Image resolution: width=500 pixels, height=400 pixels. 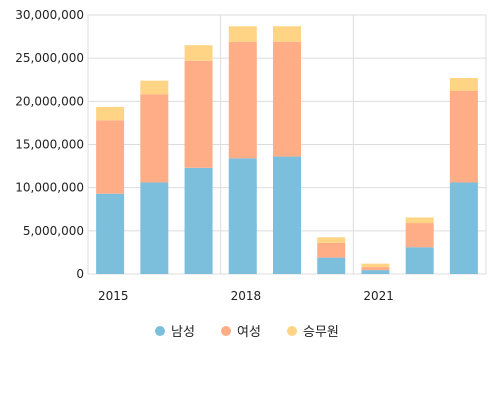 What do you see at coordinates (110, 113) in the screenshot?
I see `bar-승무원-2015` at bounding box center [110, 113].